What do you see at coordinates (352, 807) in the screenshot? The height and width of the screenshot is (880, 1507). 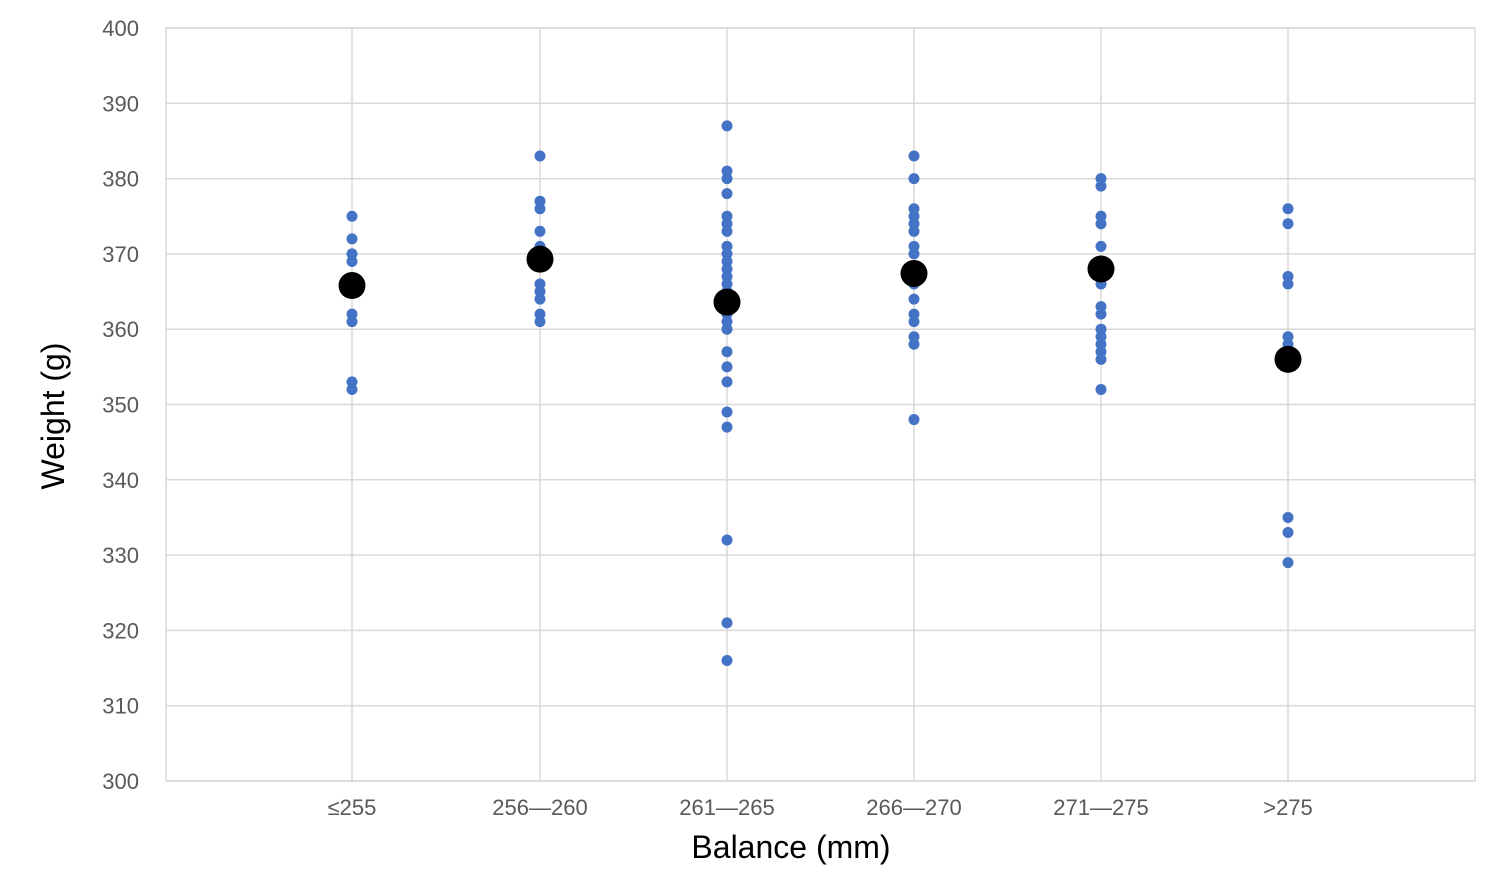 I see `x-tick-label: ≤255` at bounding box center [352, 807].